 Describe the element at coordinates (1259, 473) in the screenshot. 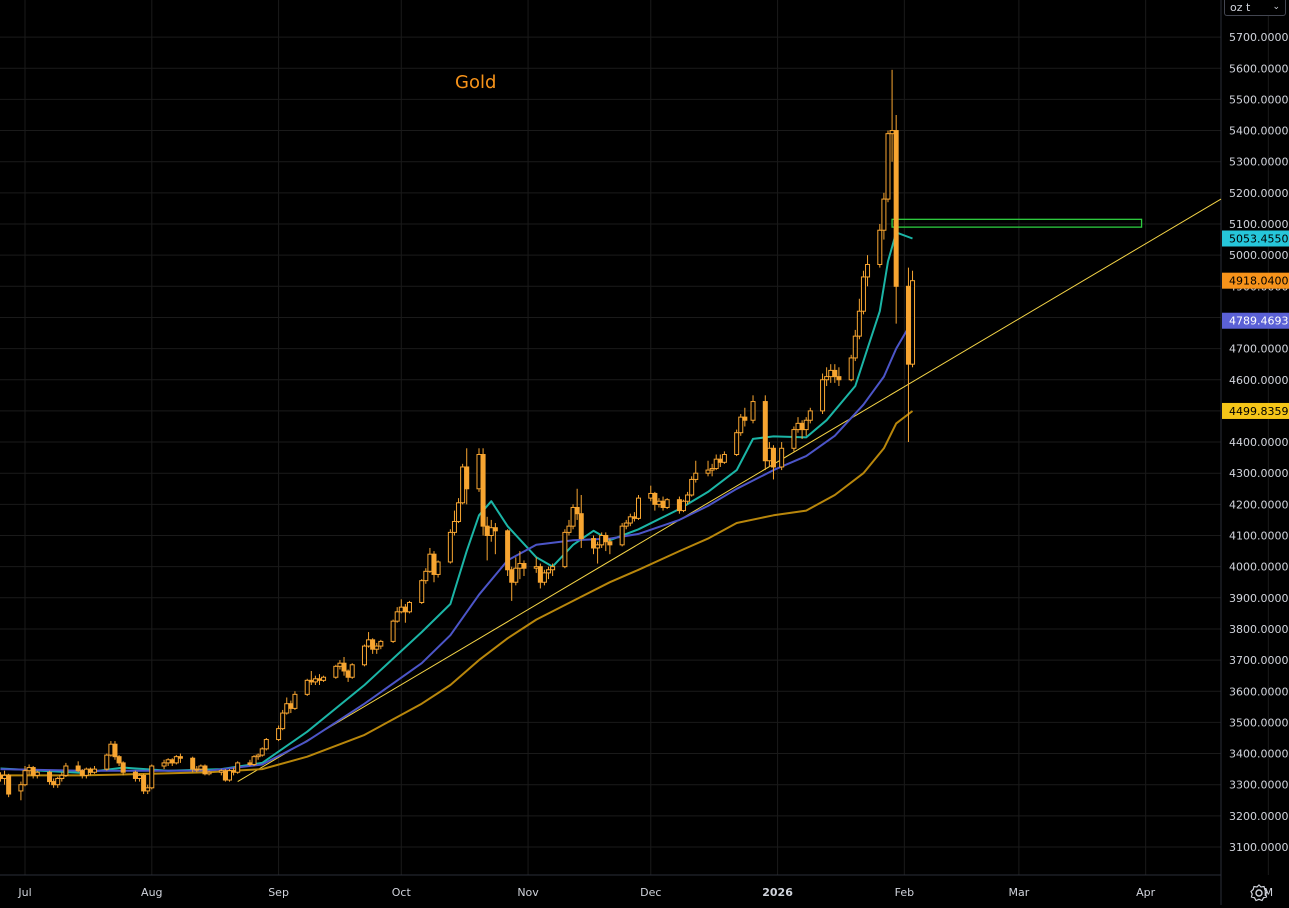

I see `y-tick-label: 4300.0000` at that location.